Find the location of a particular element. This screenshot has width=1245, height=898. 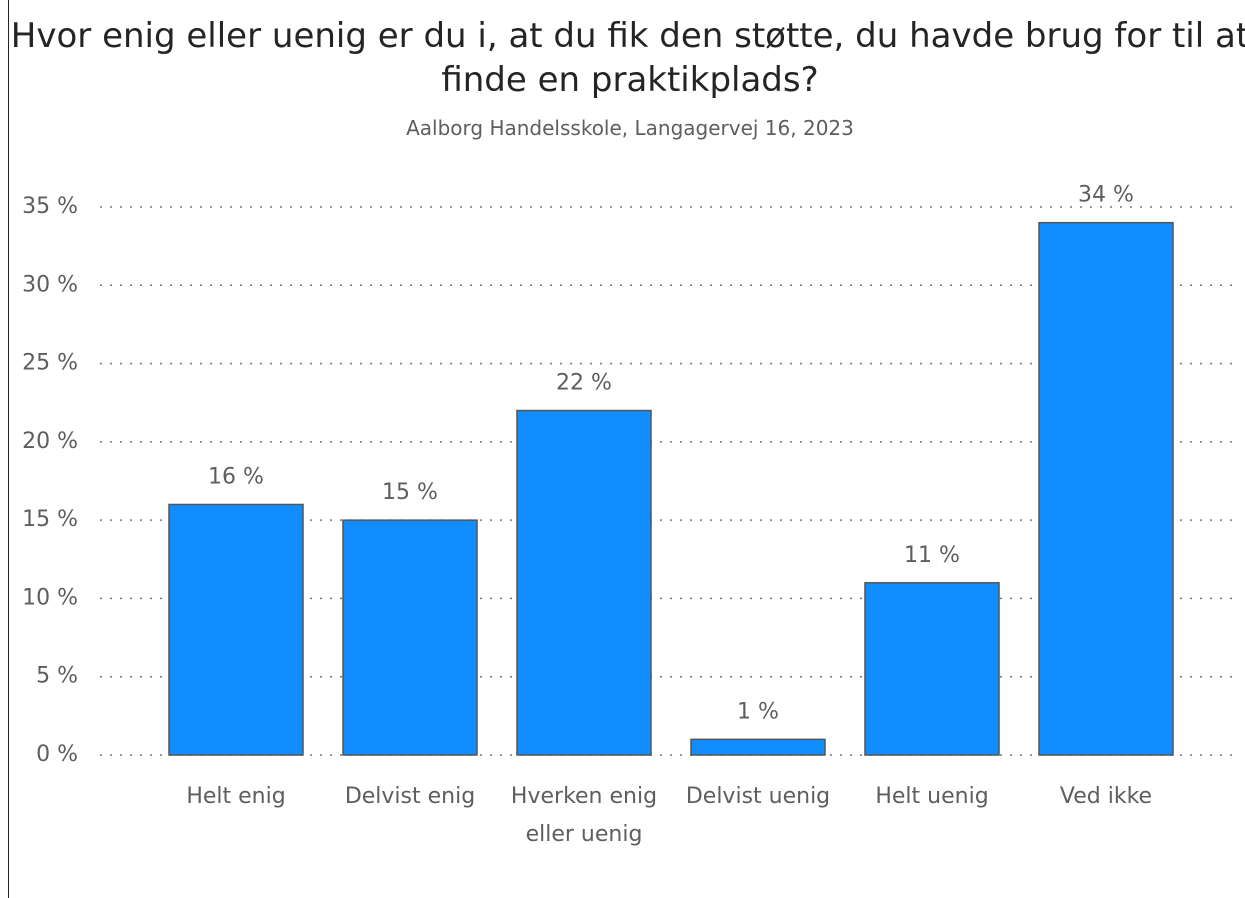

y-tick-label: 20 % is located at coordinates (50, 441).